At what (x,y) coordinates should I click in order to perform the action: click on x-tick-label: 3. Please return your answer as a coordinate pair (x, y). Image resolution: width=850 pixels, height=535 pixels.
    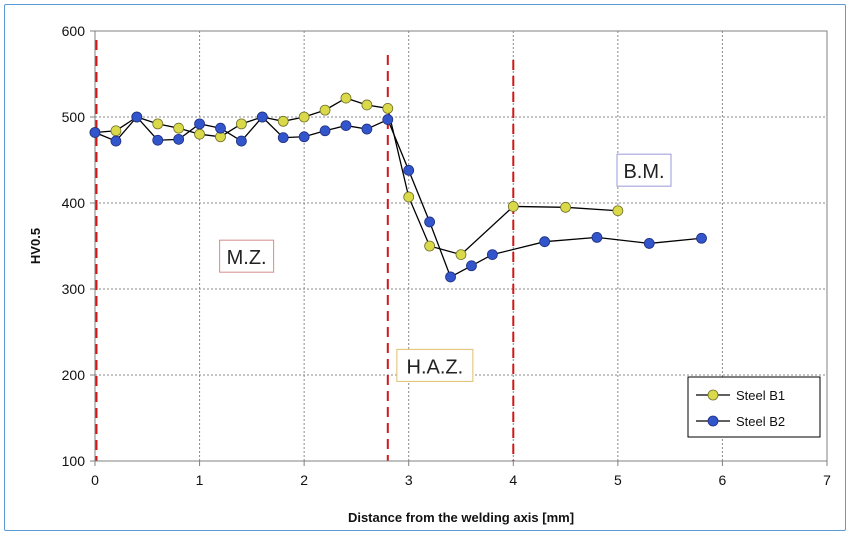
    Looking at the image, I should click on (409, 480).